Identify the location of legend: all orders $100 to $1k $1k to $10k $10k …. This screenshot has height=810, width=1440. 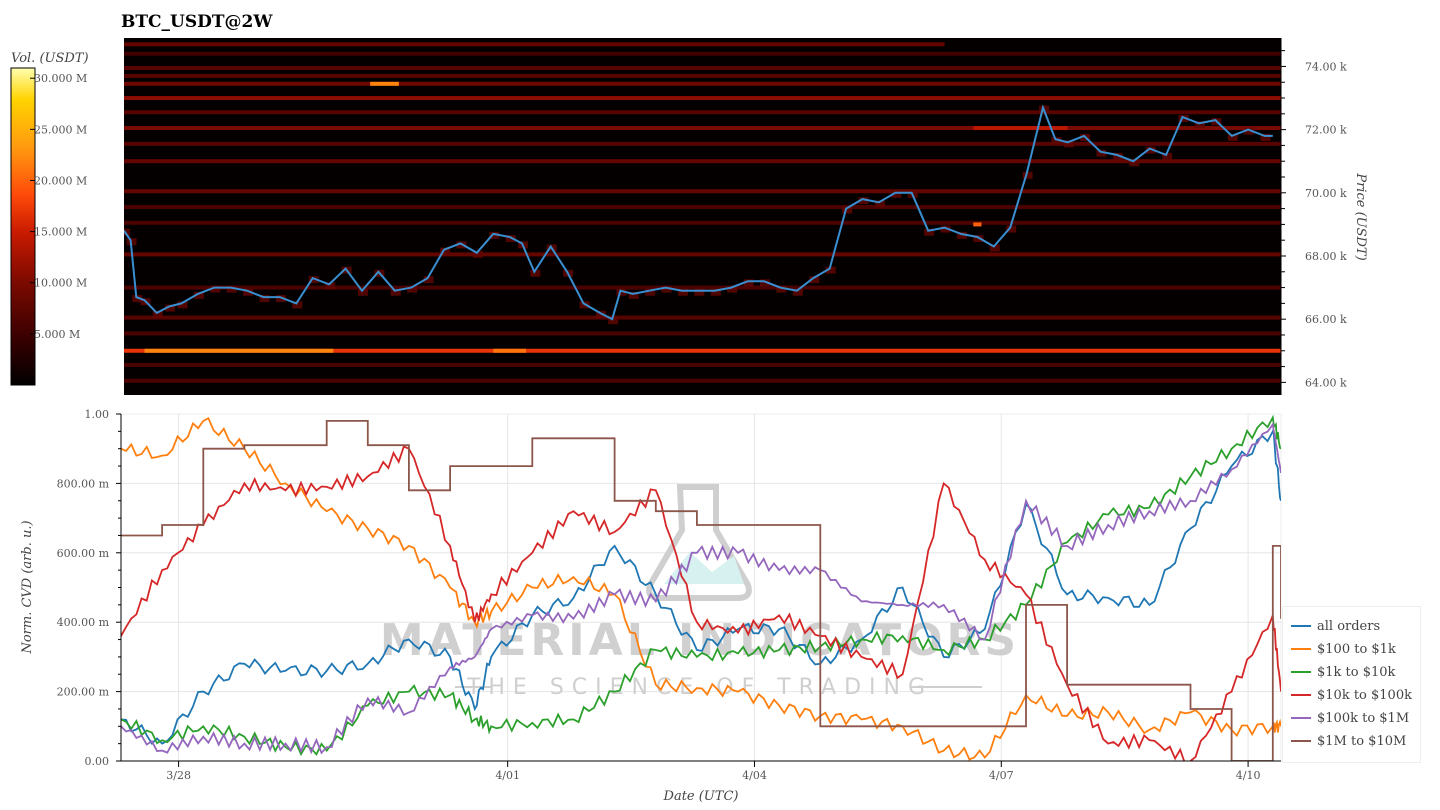
(1351, 684).